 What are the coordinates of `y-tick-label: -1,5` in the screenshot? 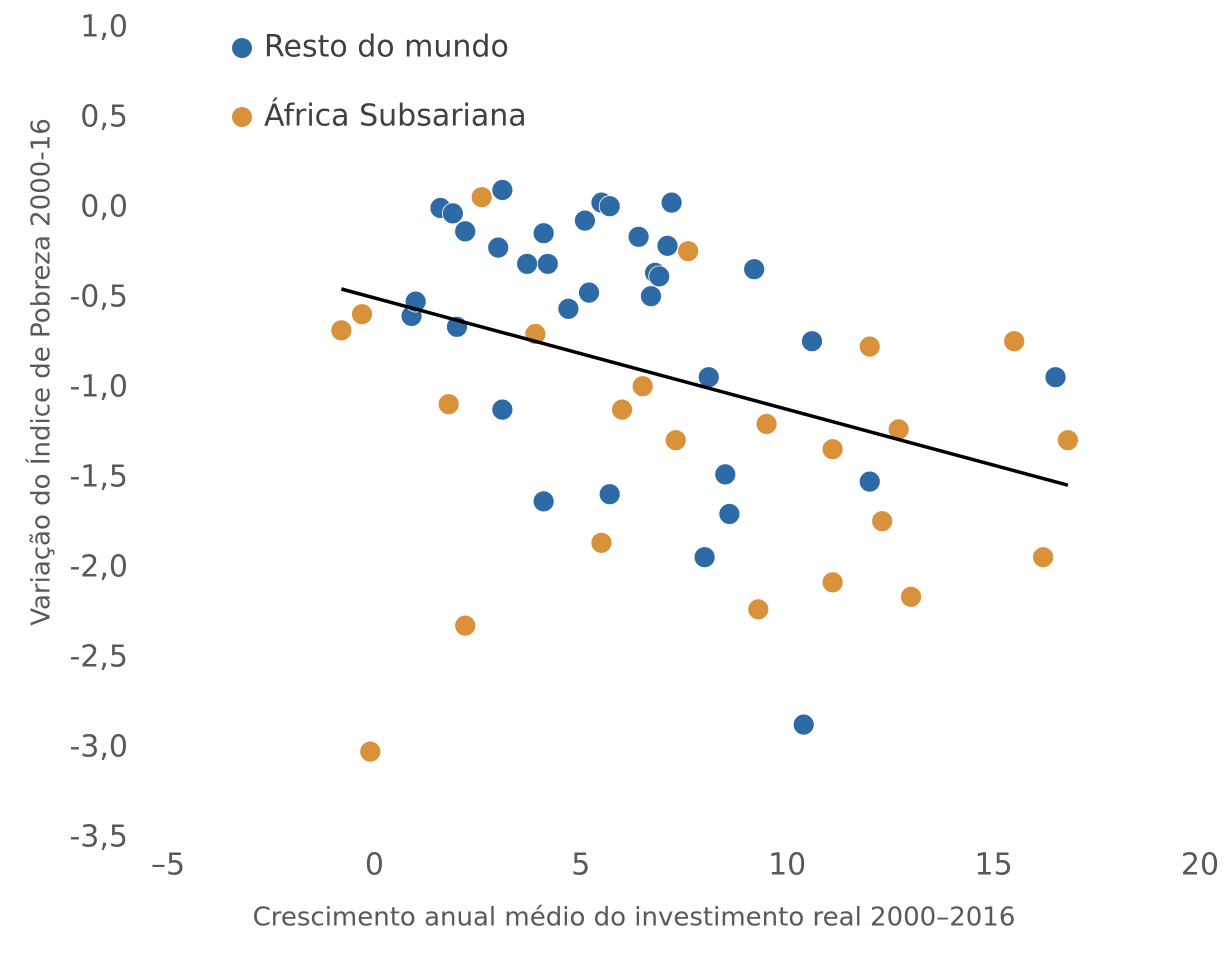 It's located at (98, 477).